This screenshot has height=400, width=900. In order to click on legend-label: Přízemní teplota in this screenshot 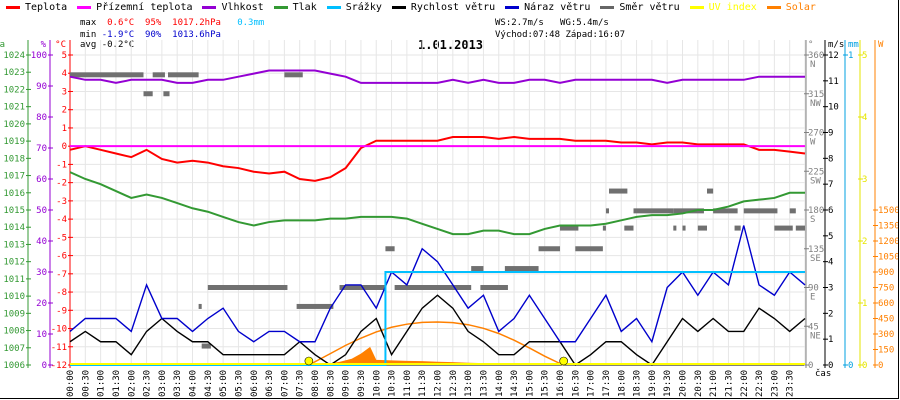, I will do `click(144, 7)`.